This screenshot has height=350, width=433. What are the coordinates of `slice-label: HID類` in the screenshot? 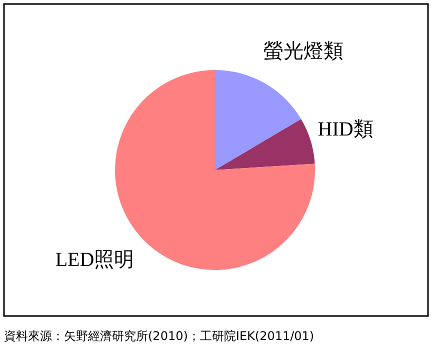 It's located at (346, 129).